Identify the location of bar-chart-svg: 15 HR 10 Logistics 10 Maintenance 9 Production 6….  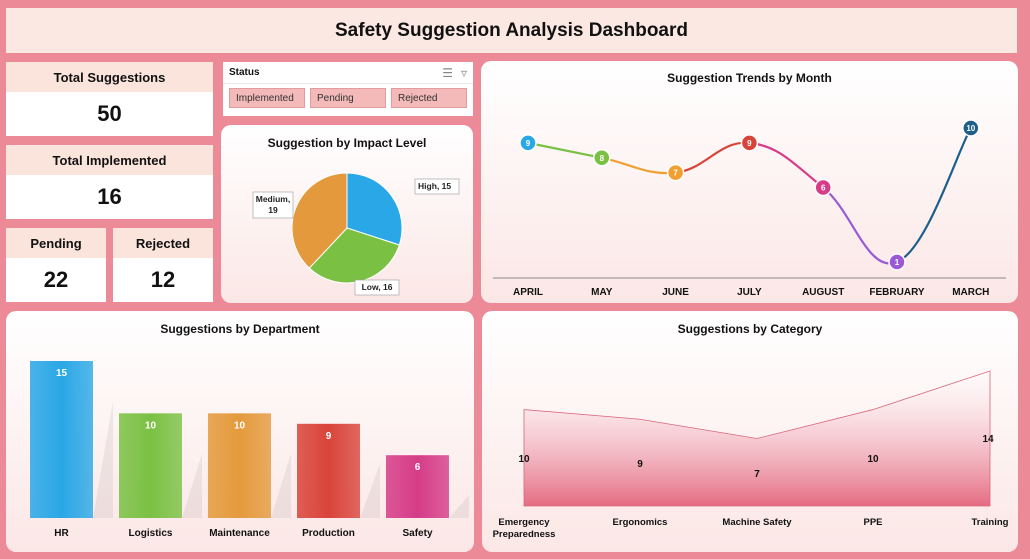
(249, 450).